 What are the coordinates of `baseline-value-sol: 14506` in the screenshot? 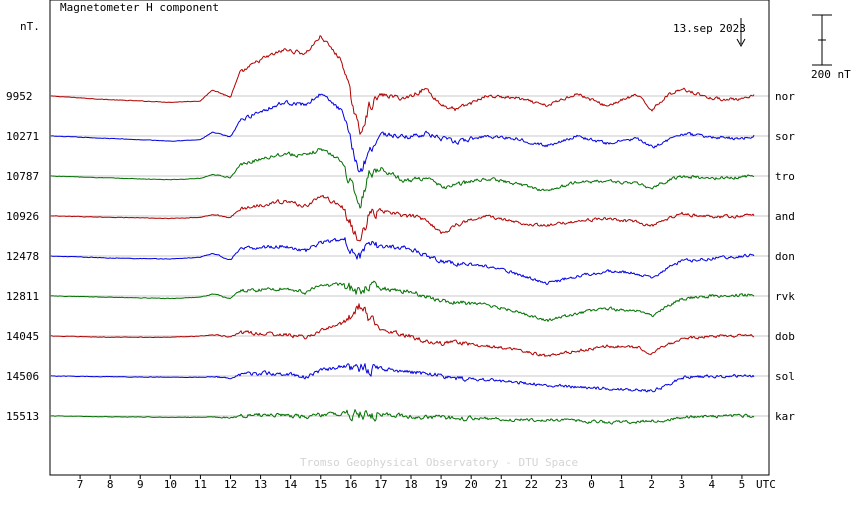 It's located at (22, 376).